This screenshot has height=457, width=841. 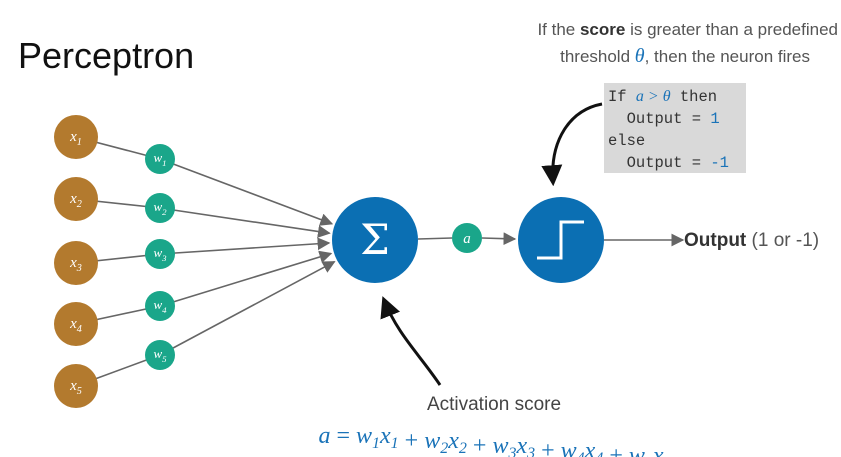 I want to click on weight-nodes: w1 w2 w3 w4 w5, so click(x=160, y=257).